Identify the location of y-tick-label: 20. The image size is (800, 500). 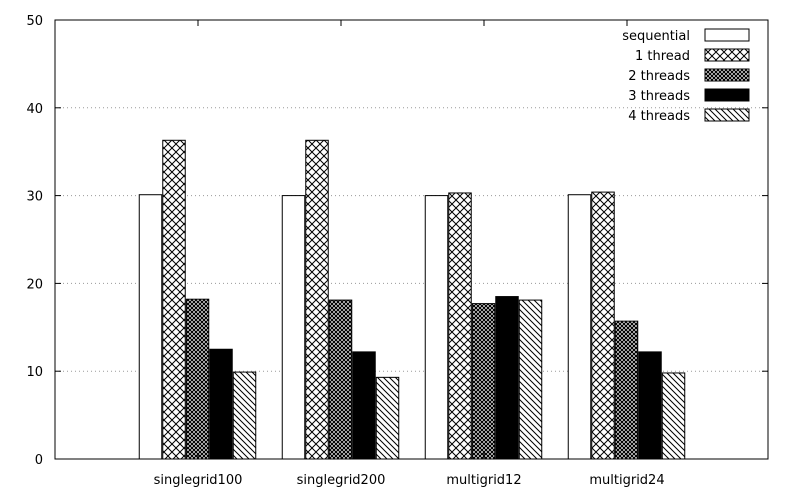
(34, 284).